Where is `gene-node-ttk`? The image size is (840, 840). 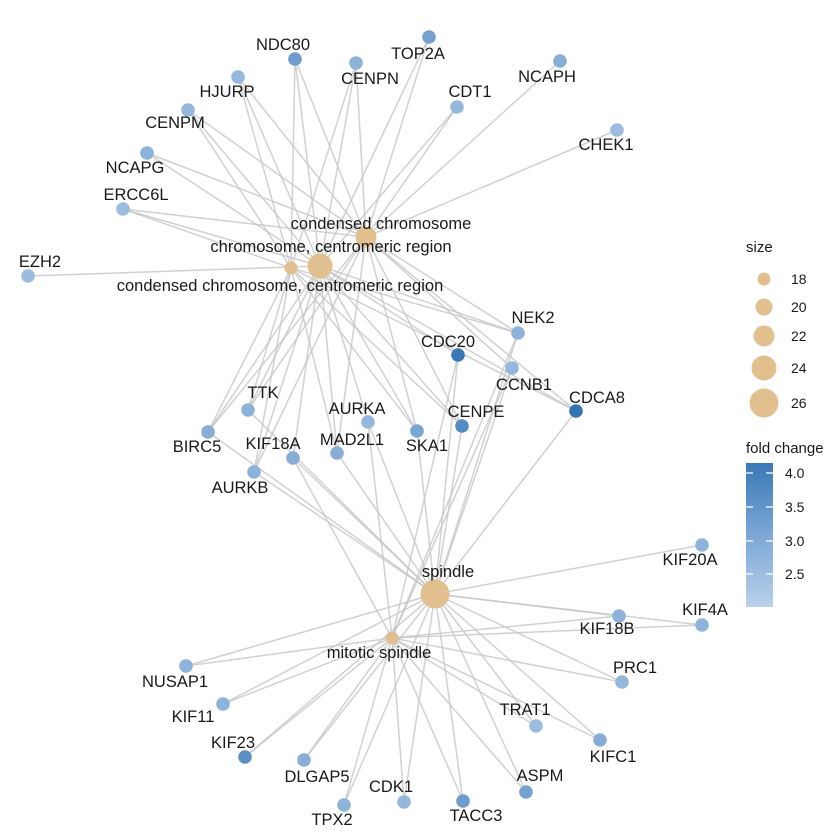 gene-node-ttk is located at coordinates (248, 410).